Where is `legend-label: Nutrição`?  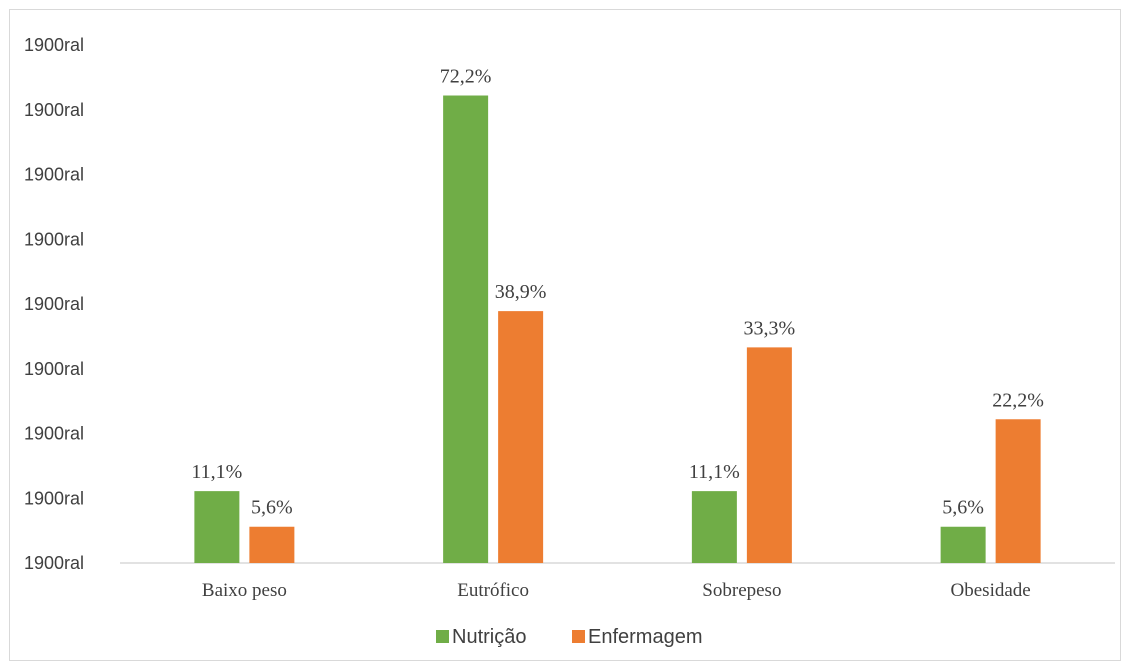
legend-label: Nutrição is located at coordinates (489, 637).